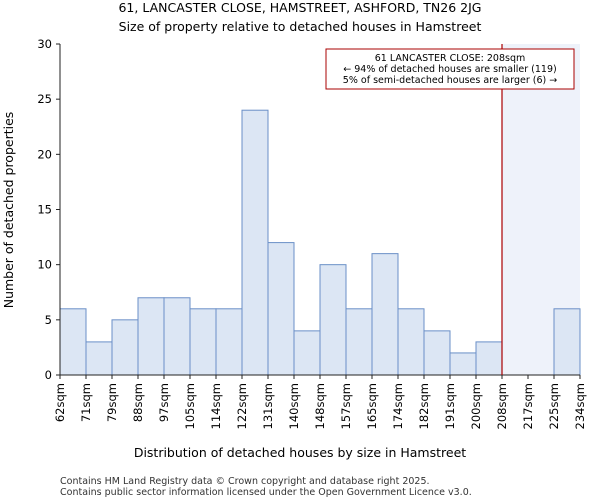 This screenshot has width=600, height=500. I want to click on y-tick-label-5: 5, so click(48, 320).